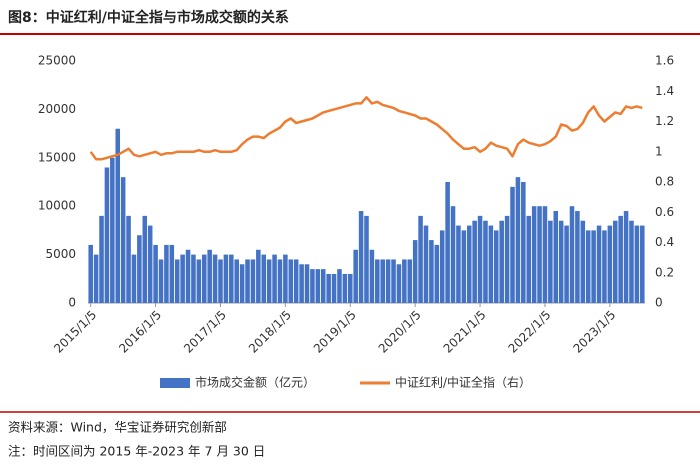 Image resolution: width=700 pixels, height=466 pixels. I want to click on y2-tick-label: 1.2, so click(664, 121).